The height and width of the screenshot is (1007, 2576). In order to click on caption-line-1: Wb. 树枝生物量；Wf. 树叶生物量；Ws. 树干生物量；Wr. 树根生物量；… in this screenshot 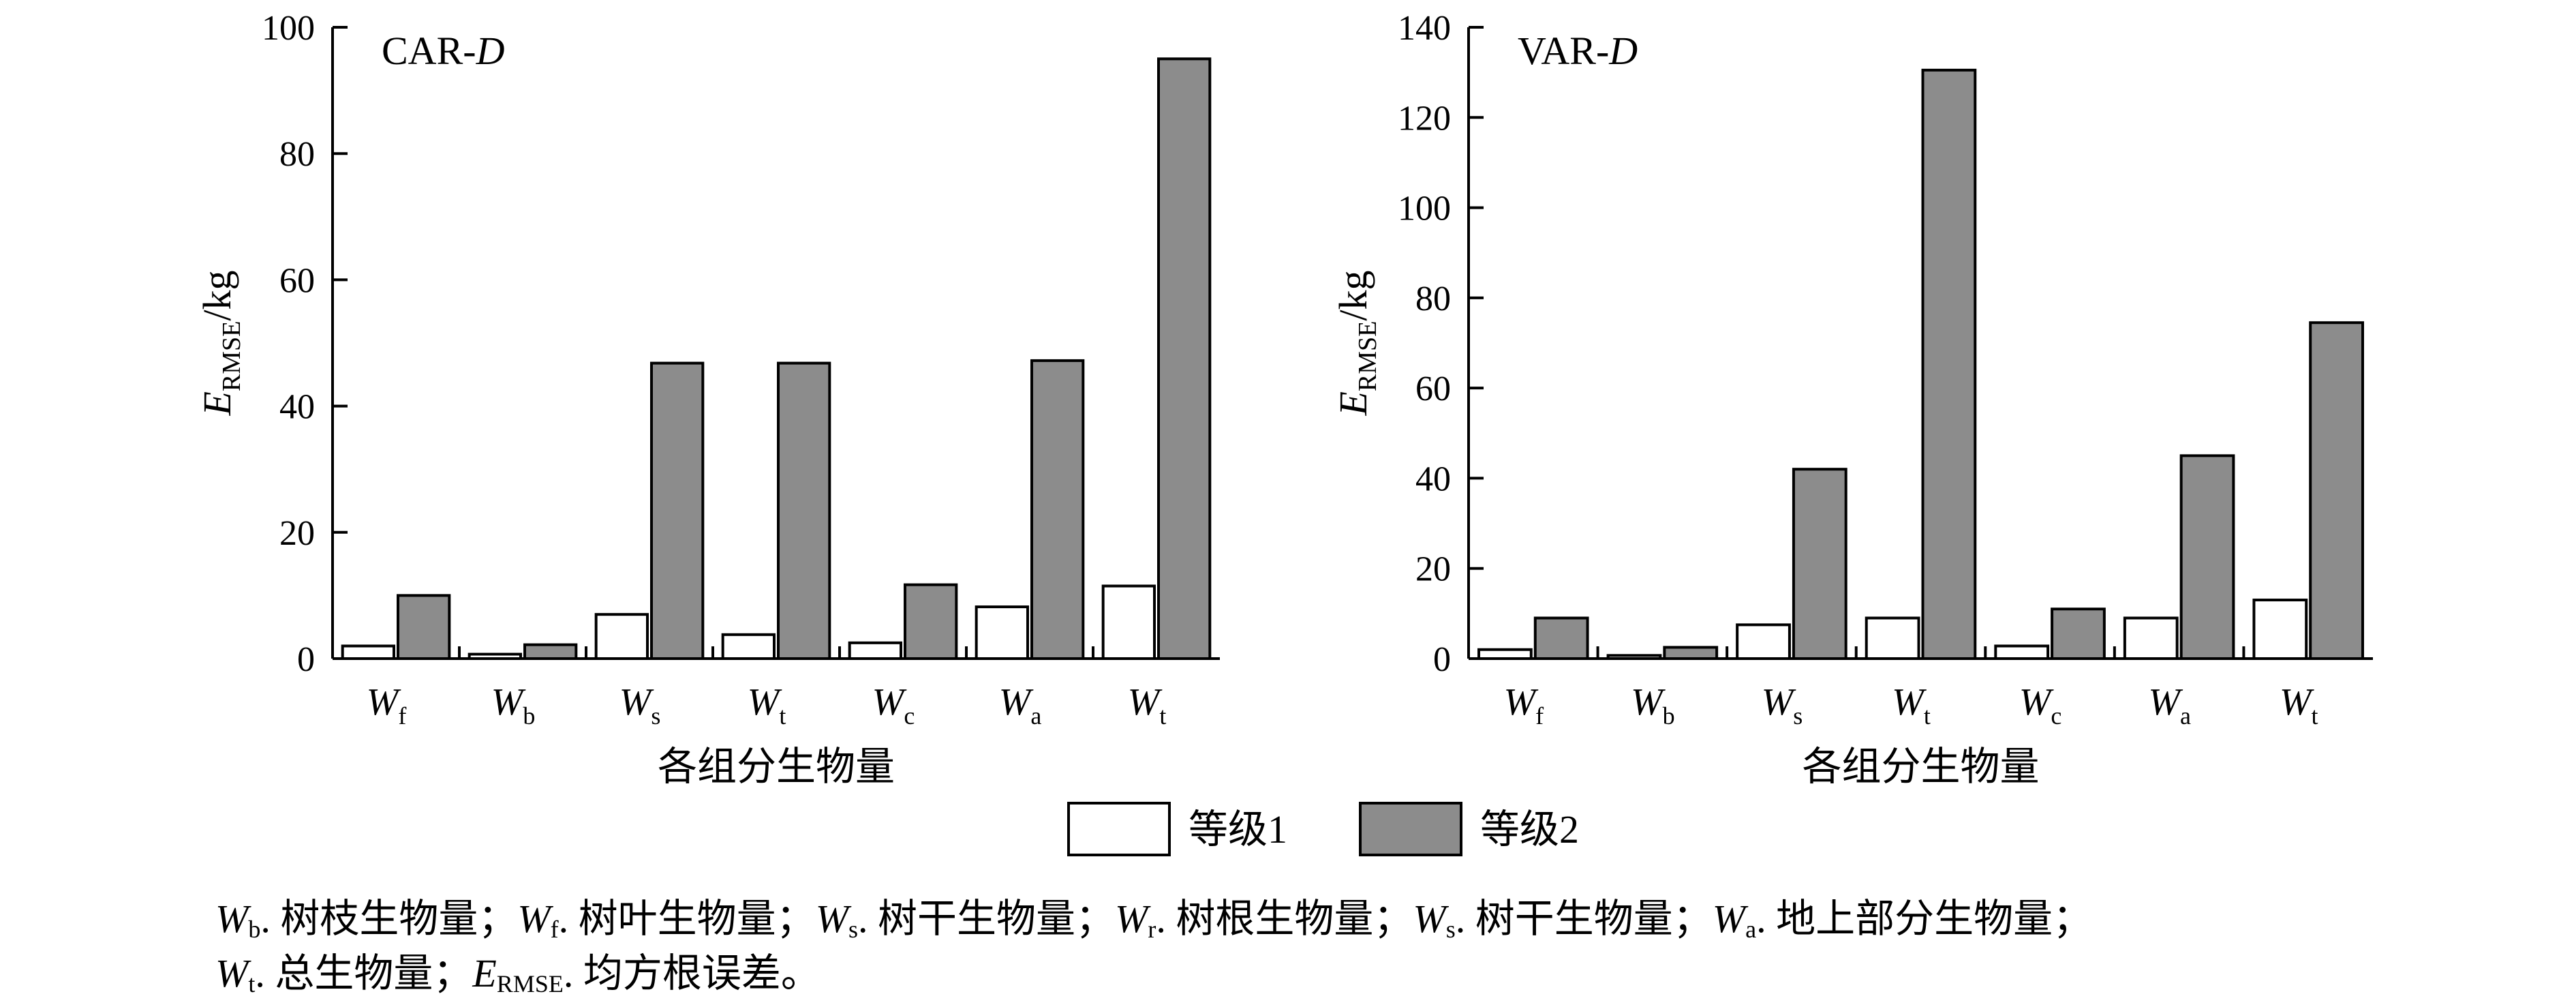, I will do `click(1154, 920)`.